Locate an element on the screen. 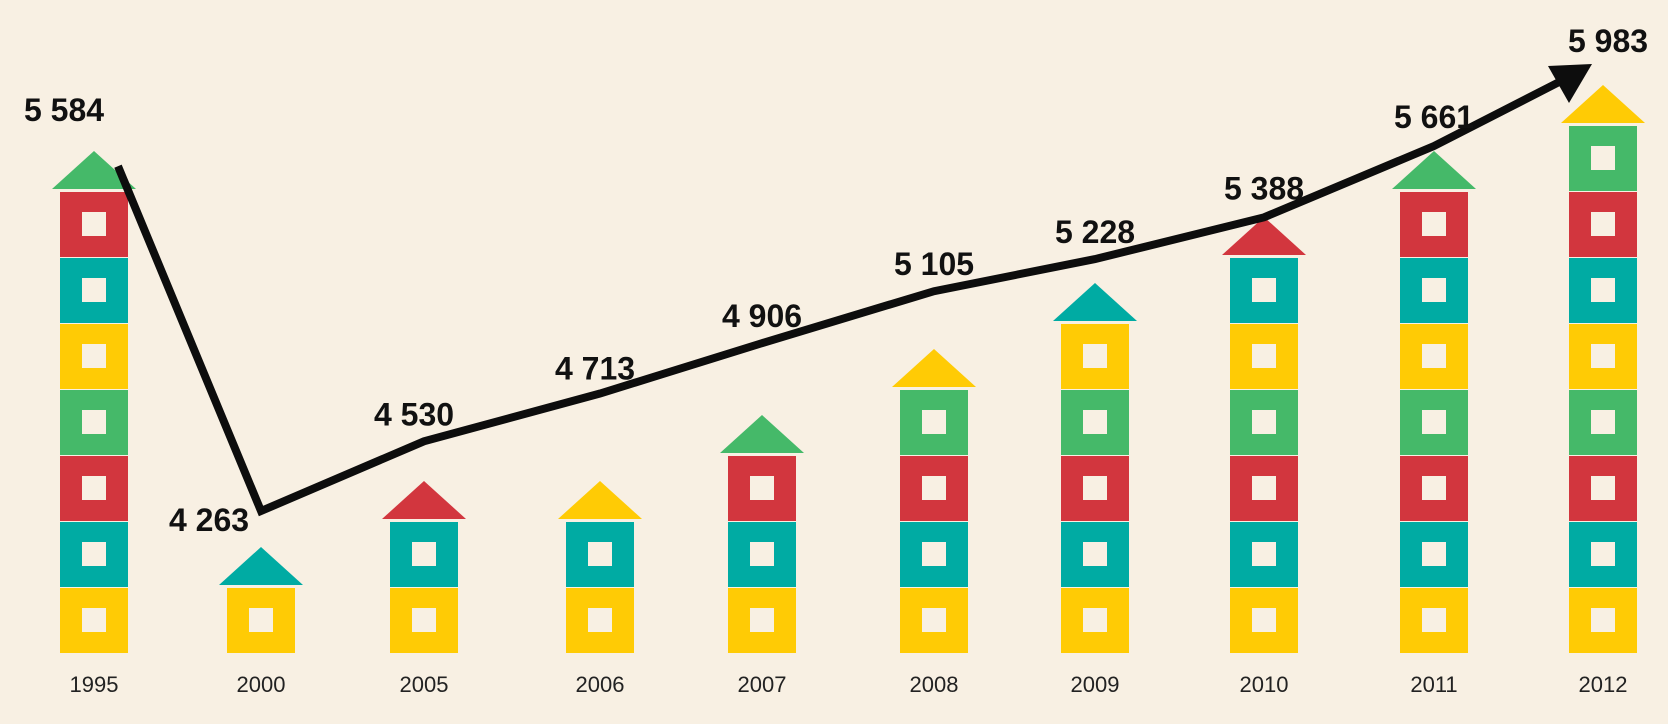 This screenshot has height=724, width=1668. roof-2005 is located at coordinates (424, 500).